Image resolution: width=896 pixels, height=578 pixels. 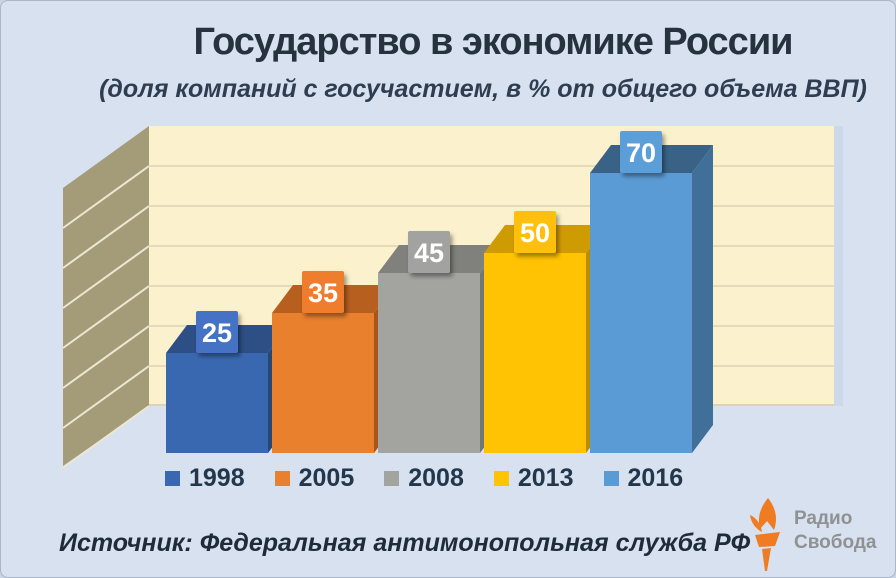 I want to click on logo-line2: Свобода, so click(x=835, y=542).